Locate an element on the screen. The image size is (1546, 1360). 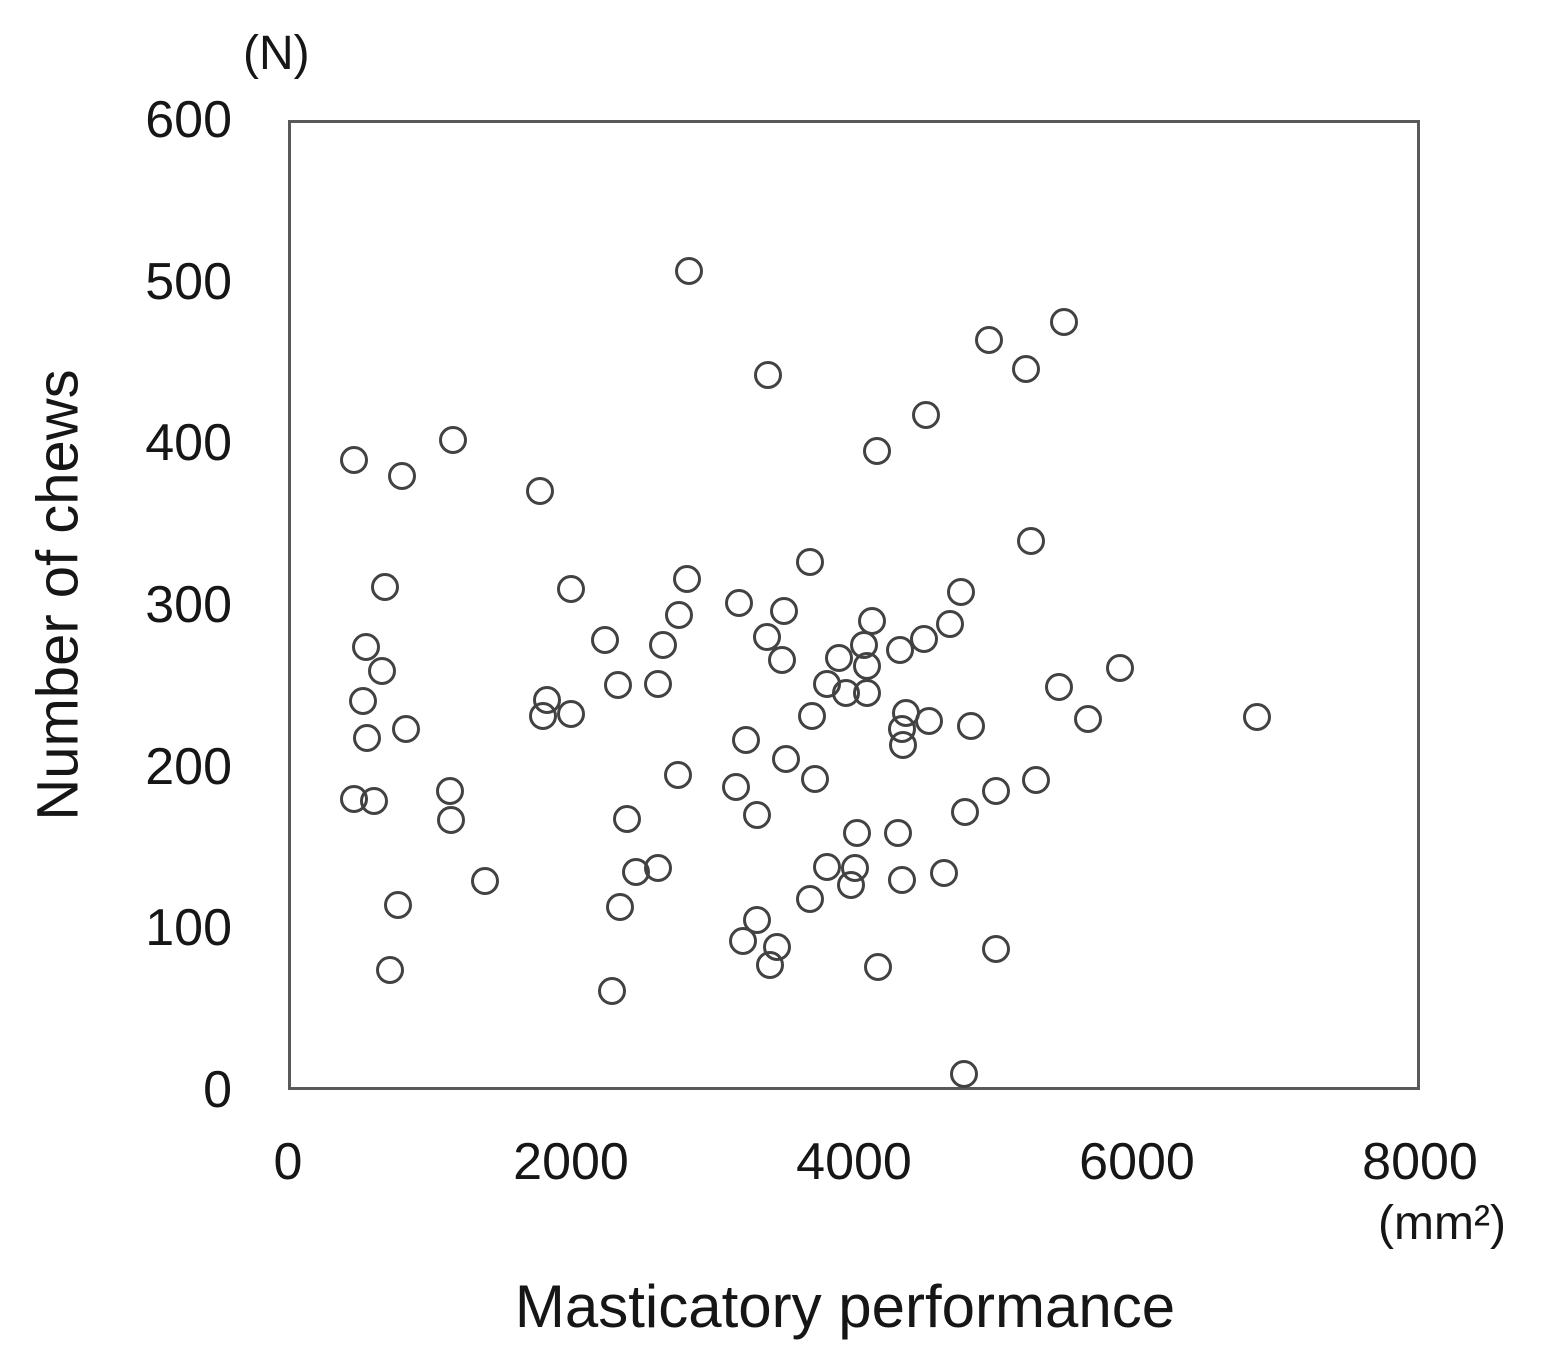
x-tick-label: 0 is located at coordinates (288, 1162).